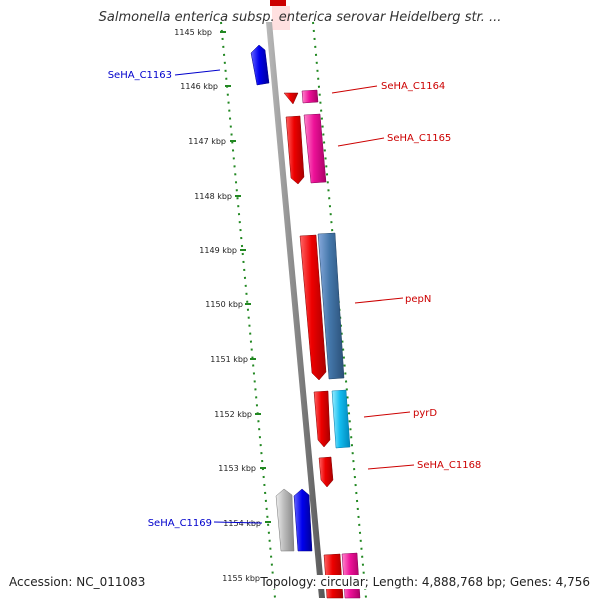 Image resolution: width=600 pixels, height=600 pixels. I want to click on gene-label-pepN: pepN, so click(418, 299).